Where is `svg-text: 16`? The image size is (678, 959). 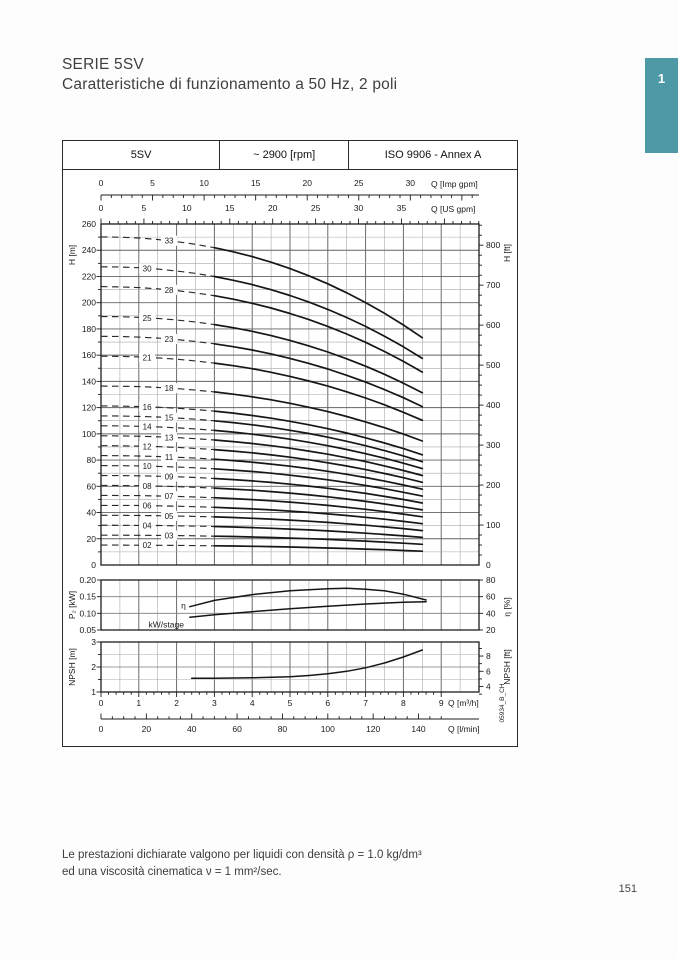 svg-text: 16 is located at coordinates (147, 407).